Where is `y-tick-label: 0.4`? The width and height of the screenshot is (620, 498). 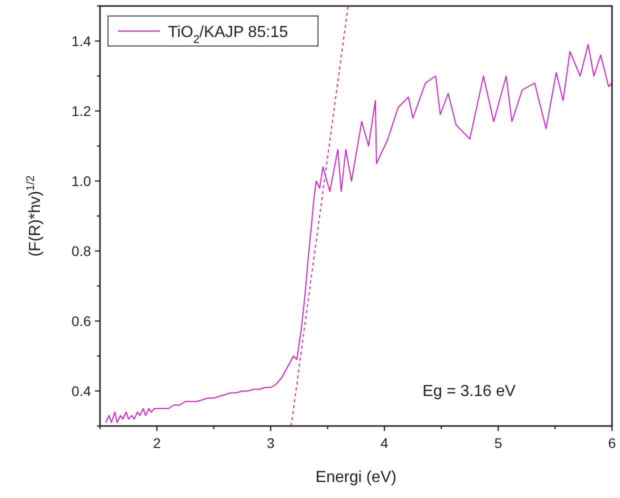
y-tick-label: 0.4 is located at coordinates (82, 391).